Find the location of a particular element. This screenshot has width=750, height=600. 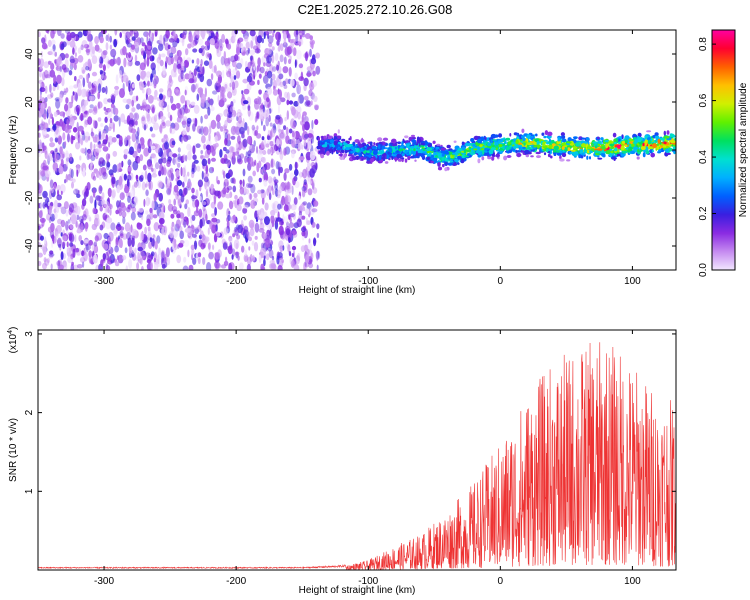

colorbar-tick-label: 0.4 is located at coordinates (703, 157).